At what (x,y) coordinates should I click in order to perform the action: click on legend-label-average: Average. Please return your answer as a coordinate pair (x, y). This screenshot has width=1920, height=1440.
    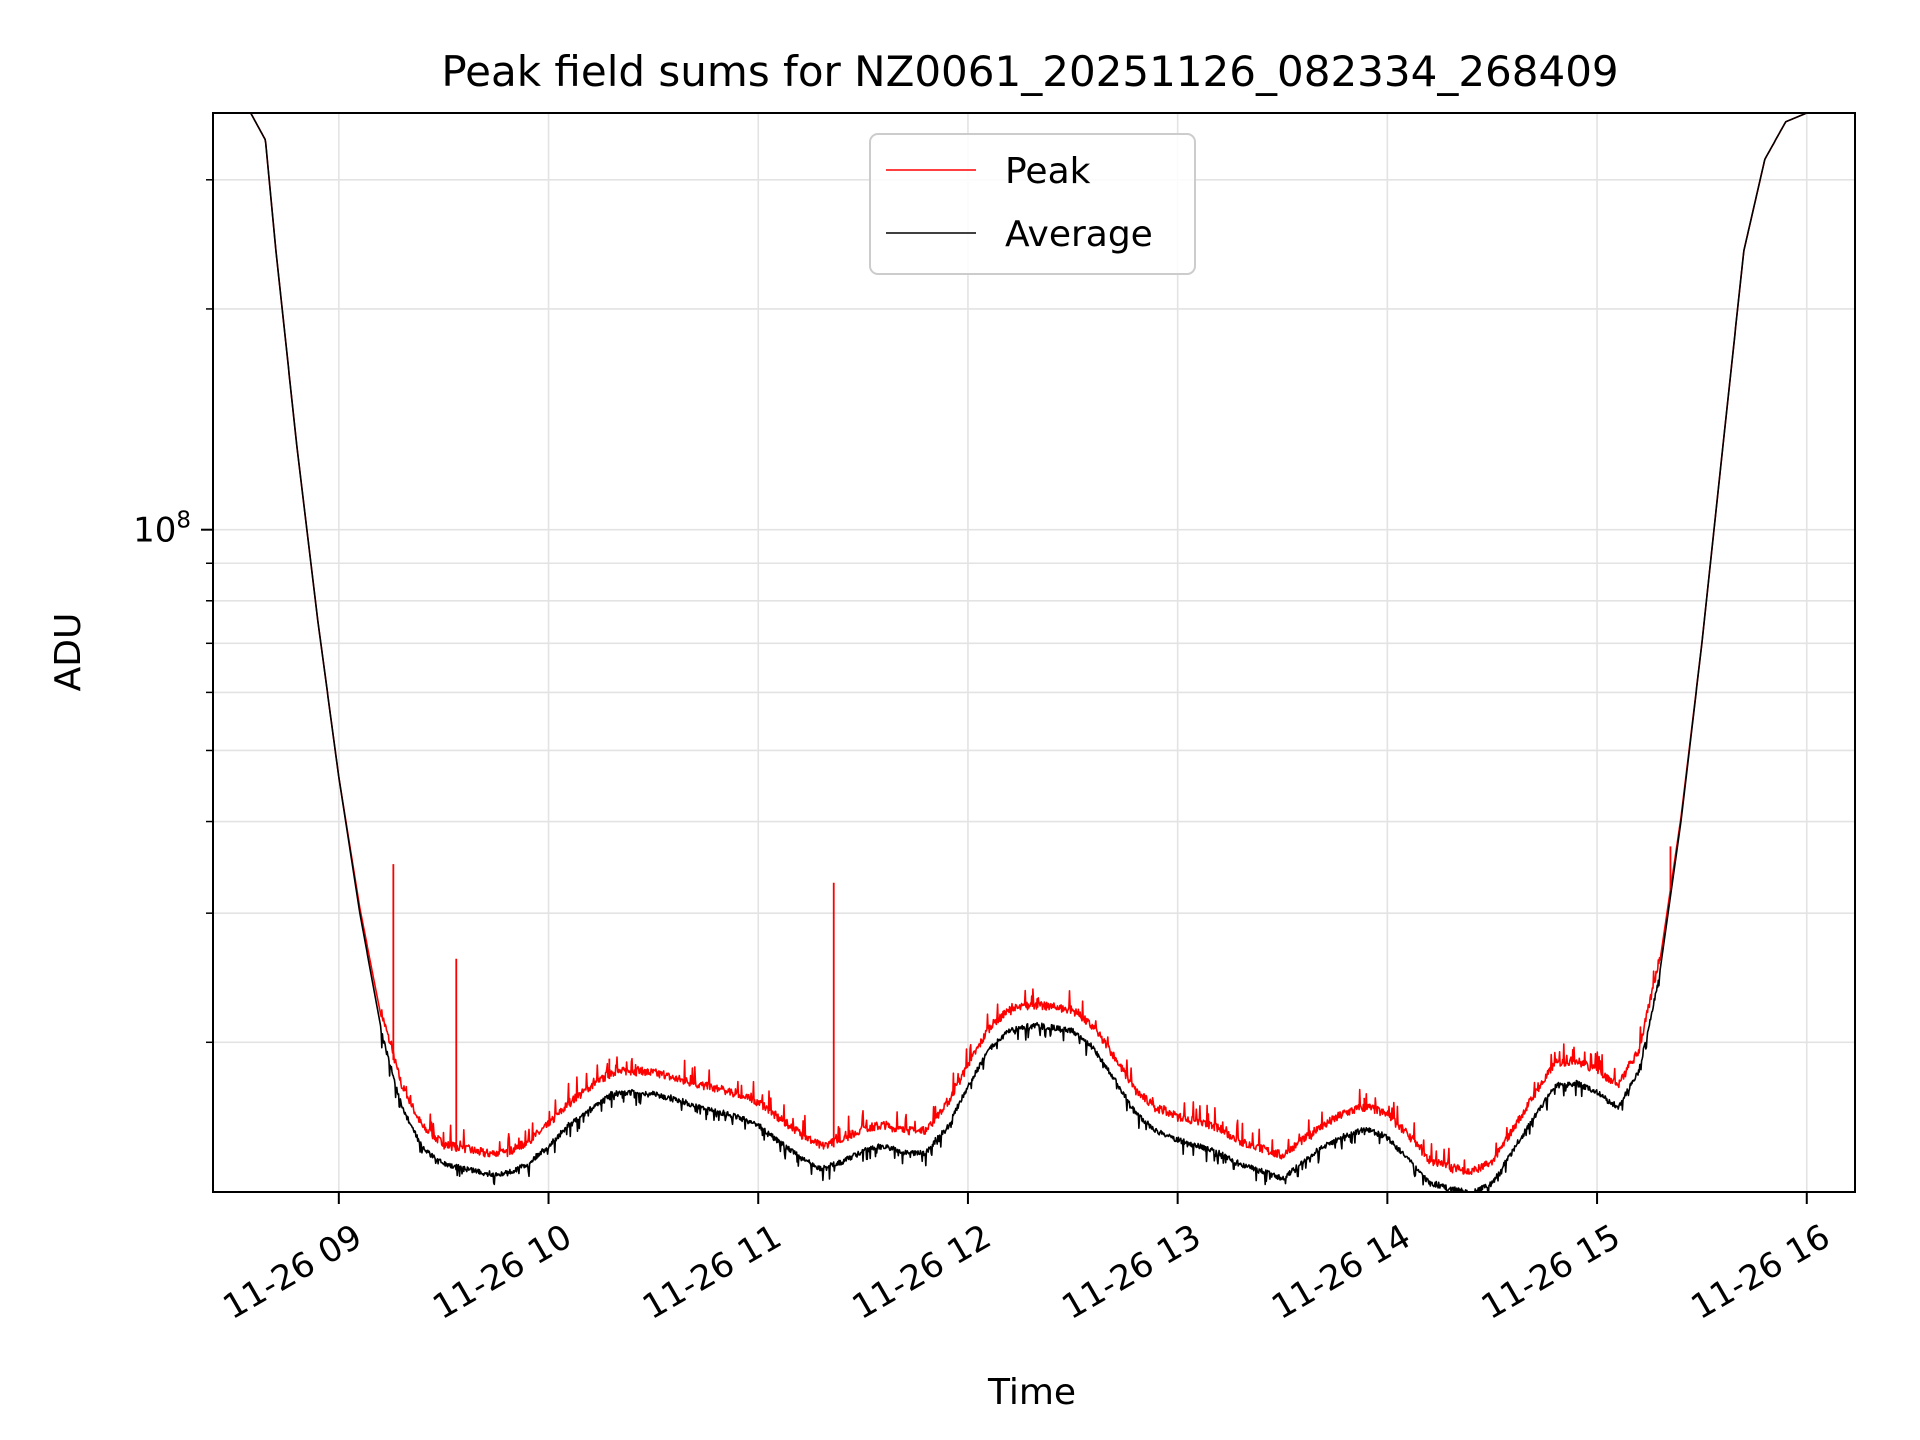
    Looking at the image, I should click on (1079, 234).